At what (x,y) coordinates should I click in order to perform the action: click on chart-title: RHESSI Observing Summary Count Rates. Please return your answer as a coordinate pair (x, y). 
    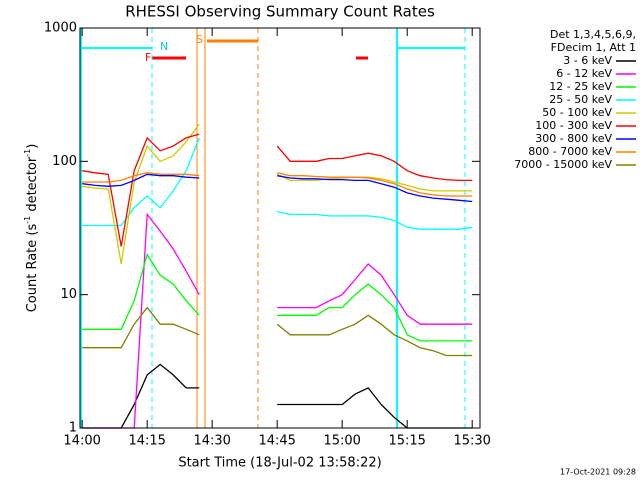
    Looking at the image, I should click on (280, 12).